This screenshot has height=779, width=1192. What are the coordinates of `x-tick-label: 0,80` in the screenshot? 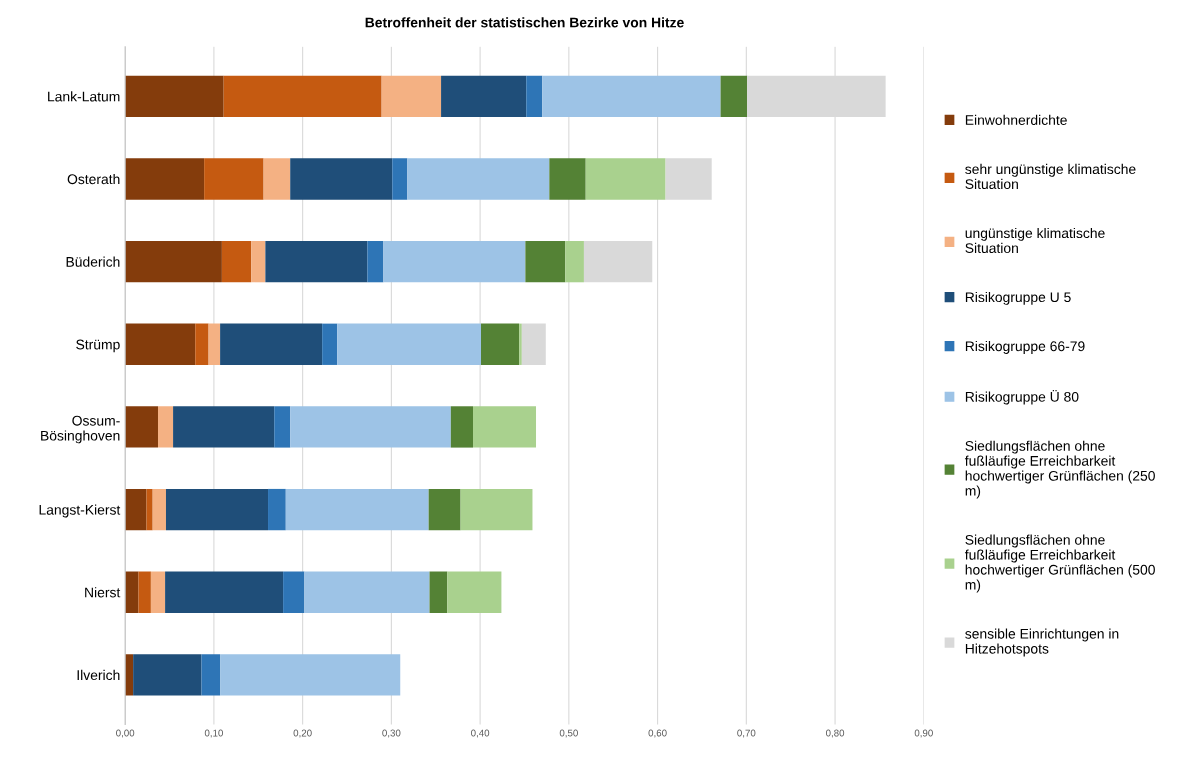 It's located at (835, 733).